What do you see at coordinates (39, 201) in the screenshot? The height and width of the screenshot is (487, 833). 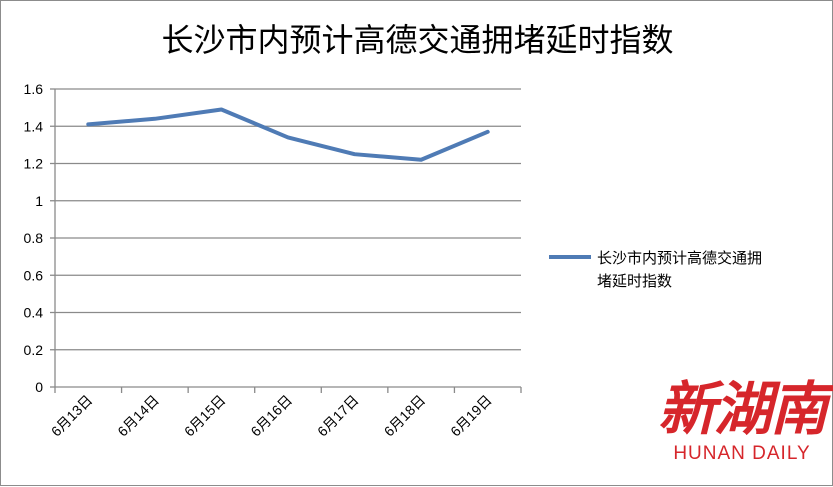 I see `y-tick-label: 1` at bounding box center [39, 201].